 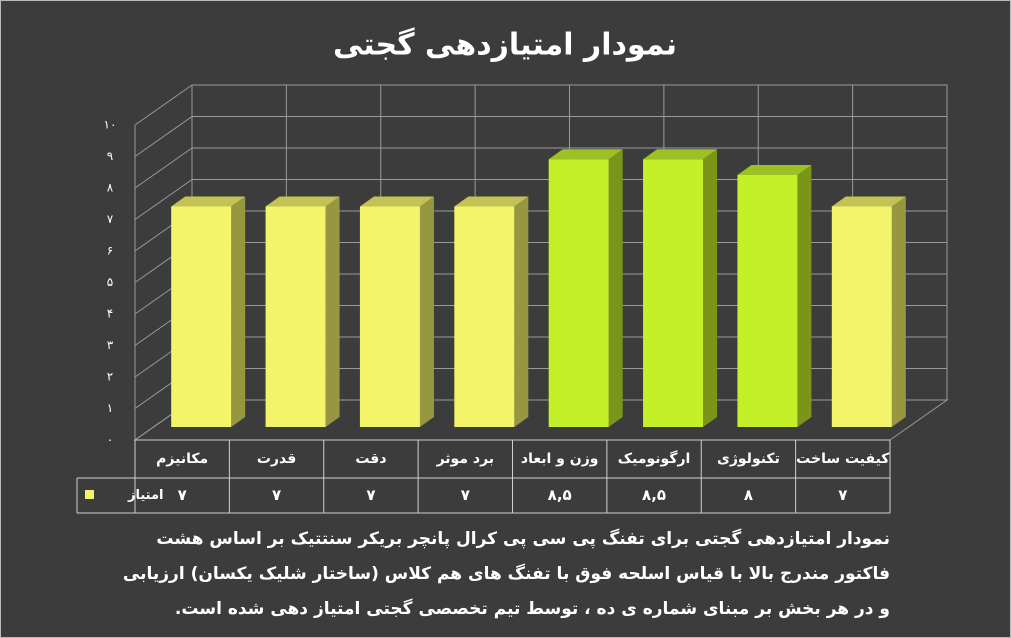 What do you see at coordinates (110, 314) in the screenshot?
I see `y-tick-label: ۴` at bounding box center [110, 314].